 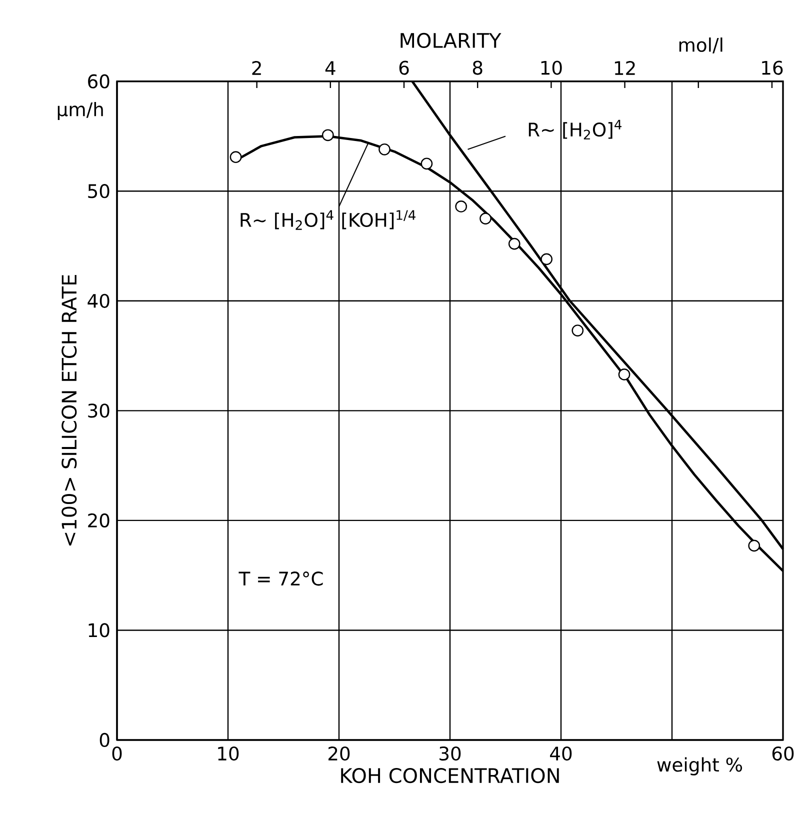 What do you see at coordinates (783, 753) in the screenshot?
I see `x-tick-label: 60` at bounding box center [783, 753].